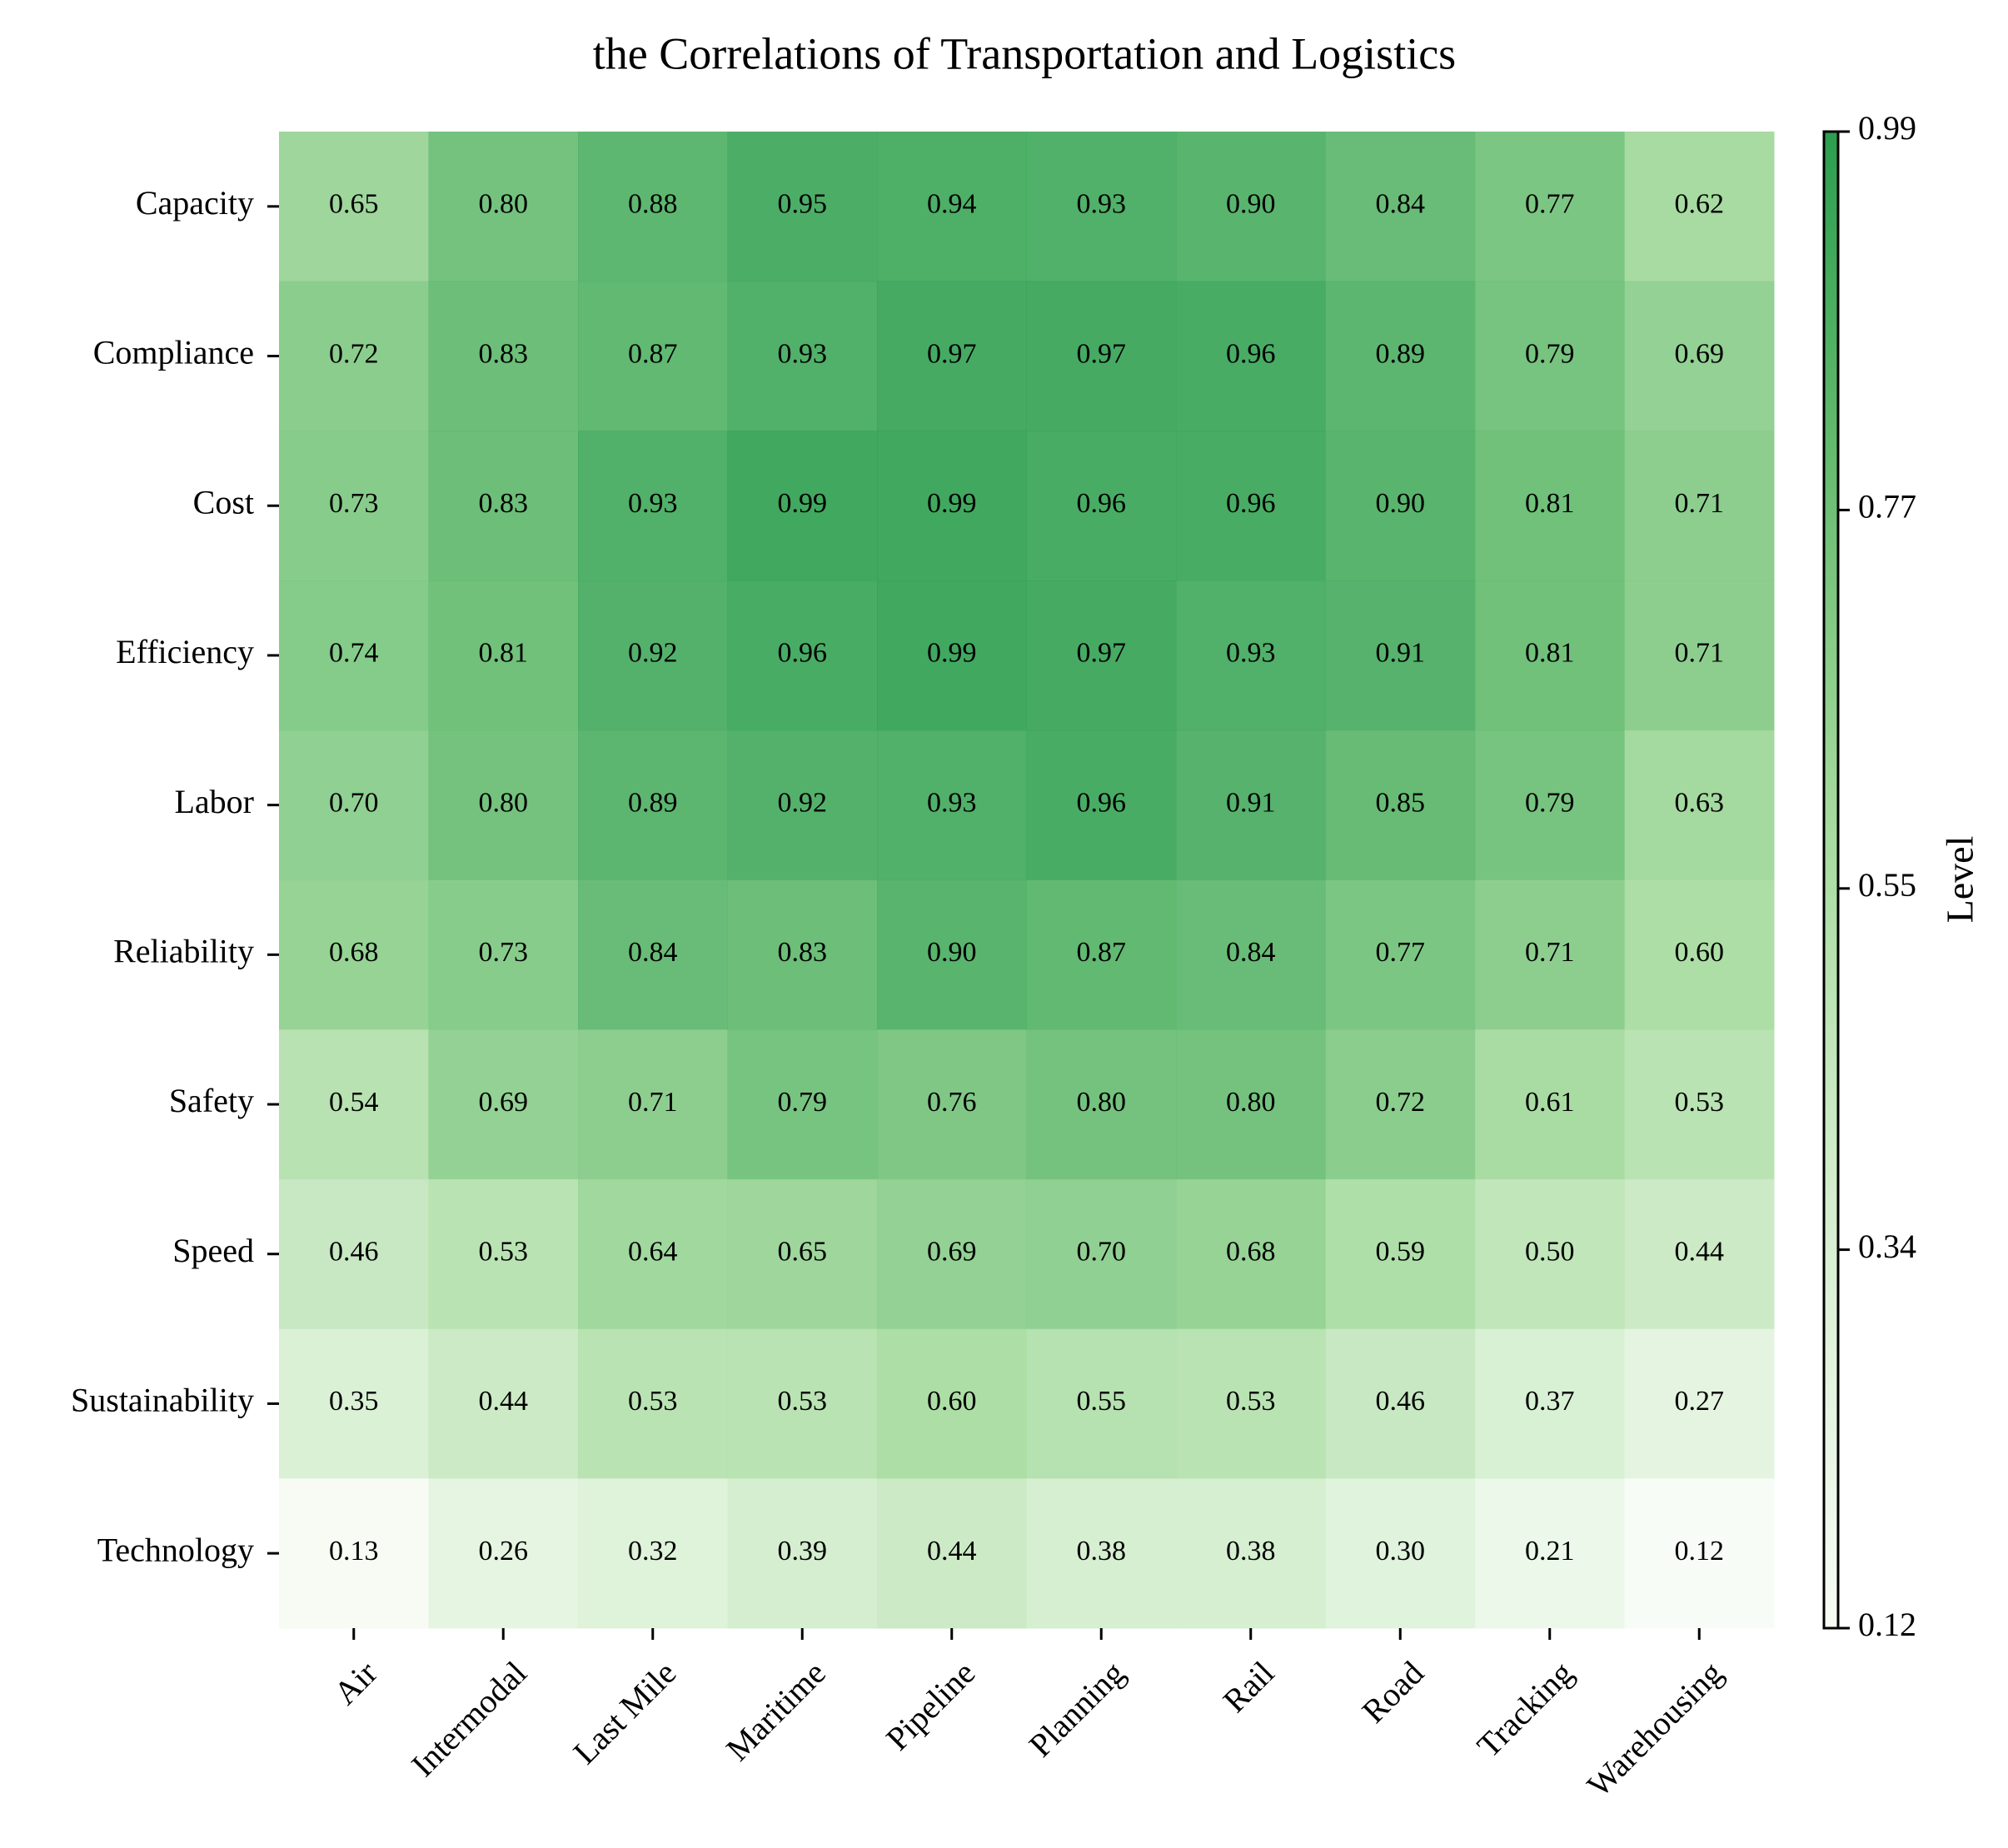 Image resolution: width=2008 pixels, height=1848 pixels. What do you see at coordinates (803, 802) in the screenshot?
I see `cell-value-label: 0.92` at bounding box center [803, 802].